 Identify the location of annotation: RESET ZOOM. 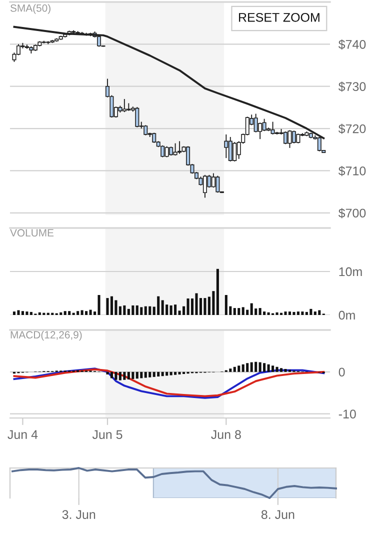
(279, 17).